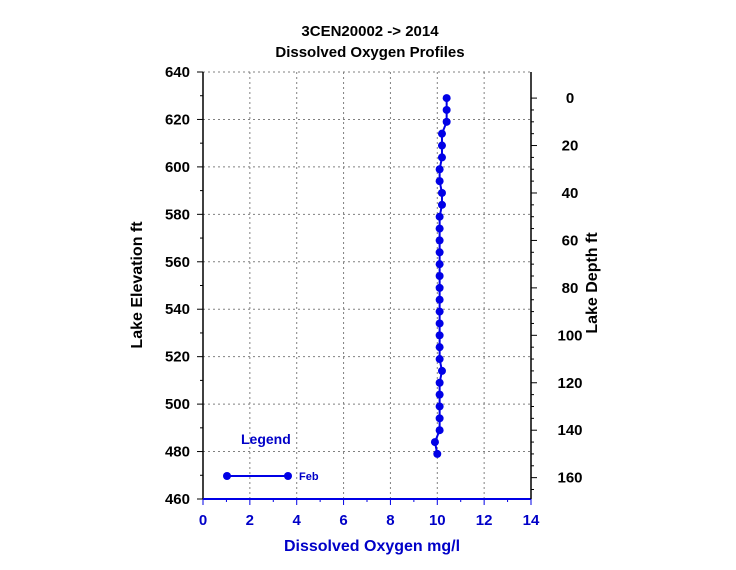 Image resolution: width=736 pixels, height=570 pixels. What do you see at coordinates (570, 98) in the screenshot?
I see `y2-tick-label: 0` at bounding box center [570, 98].